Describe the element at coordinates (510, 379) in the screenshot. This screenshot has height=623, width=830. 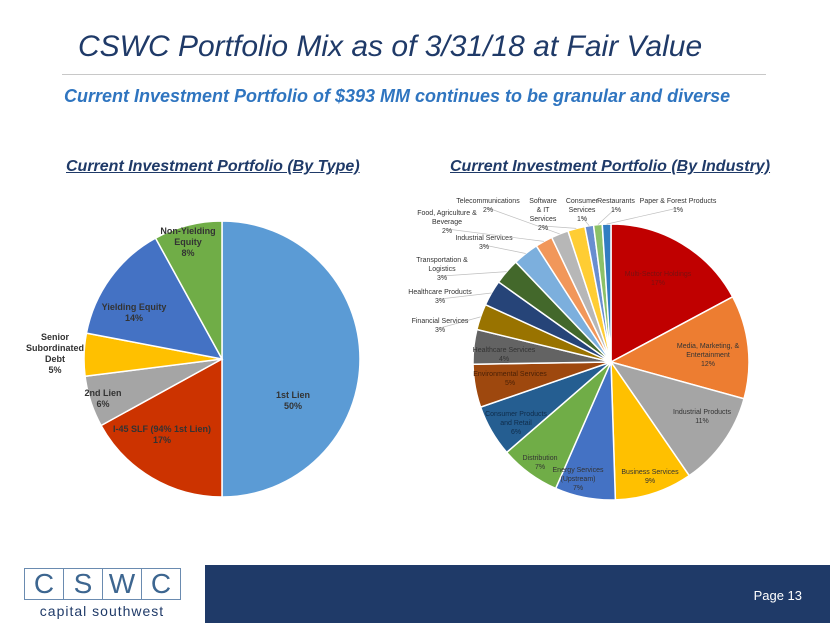
I see `data-label-environmental-services: Environmental Services 5%` at that location.